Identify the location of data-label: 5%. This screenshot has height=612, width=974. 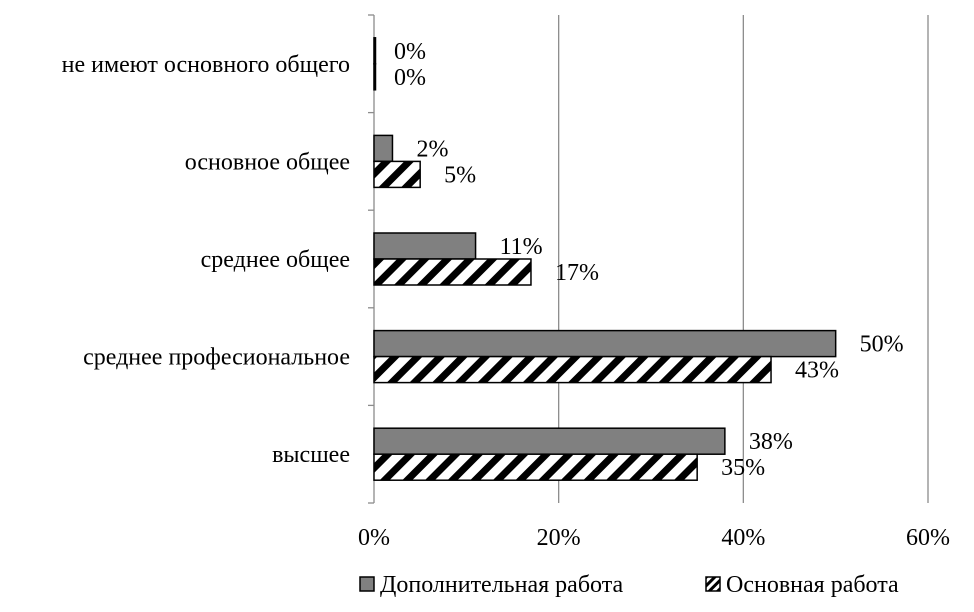
(460, 175).